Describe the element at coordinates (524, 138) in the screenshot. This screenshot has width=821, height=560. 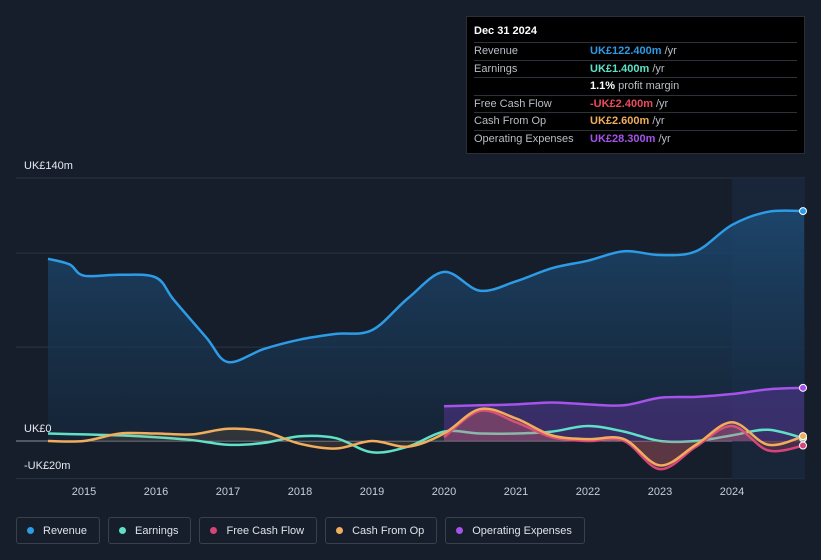
I see `tooltip-row-label: Operating Expenses` at that location.